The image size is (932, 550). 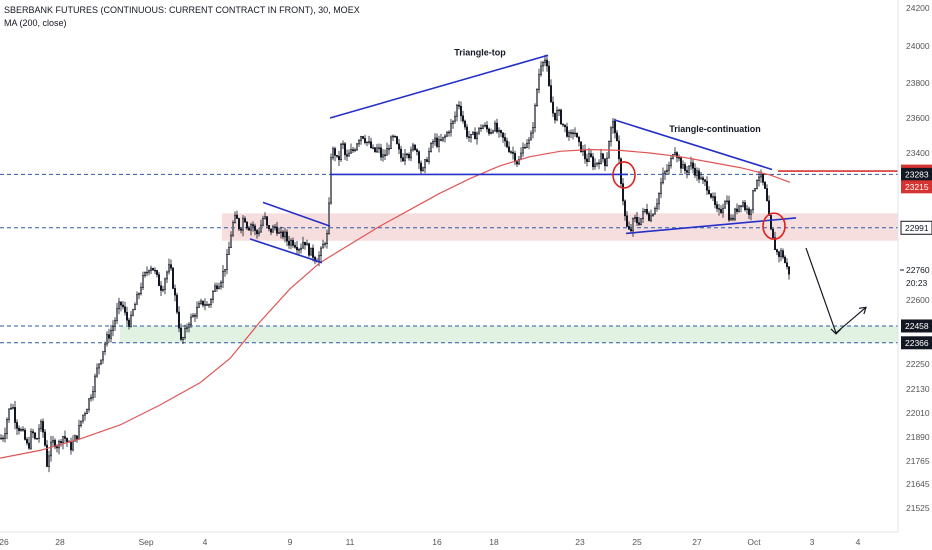 I want to click on price-tick-label: 22250, so click(x=918, y=364).